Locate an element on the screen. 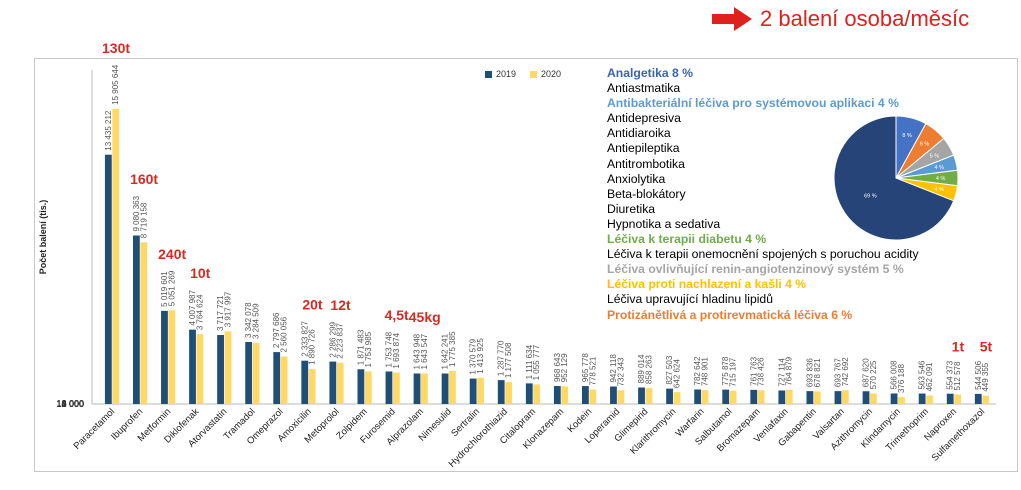 The width and height of the screenshot is (1021, 490). weight-annotation: 1t is located at coordinates (958, 347).